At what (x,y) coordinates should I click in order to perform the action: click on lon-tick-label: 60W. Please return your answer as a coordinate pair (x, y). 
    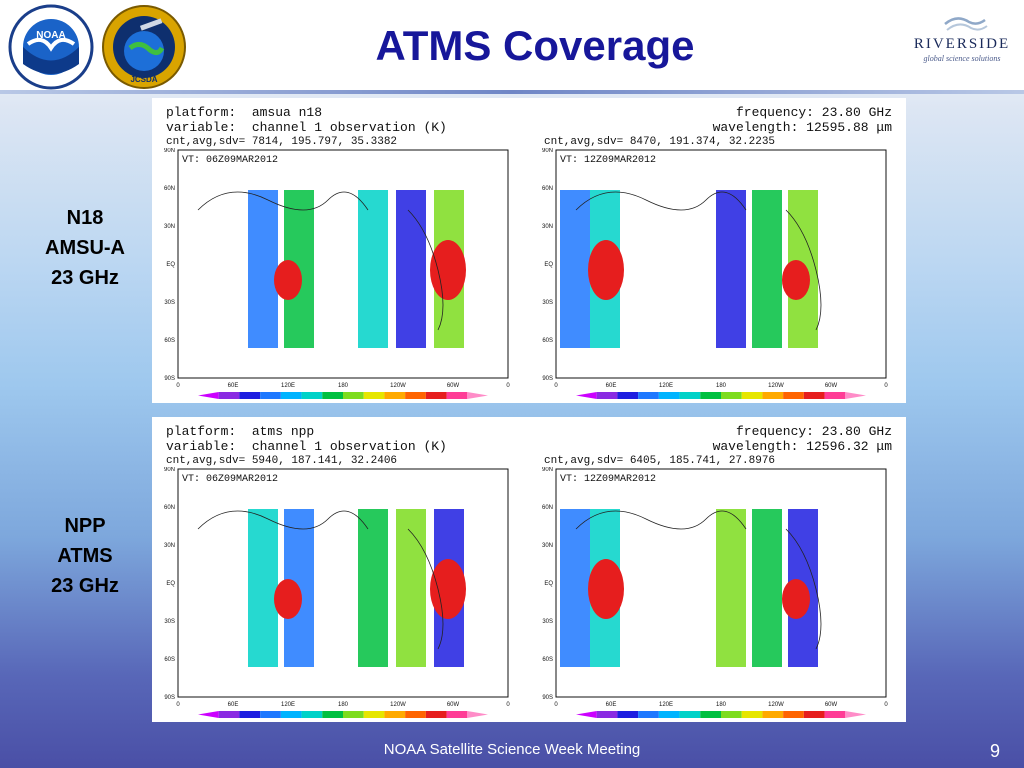
    Looking at the image, I should click on (831, 705).